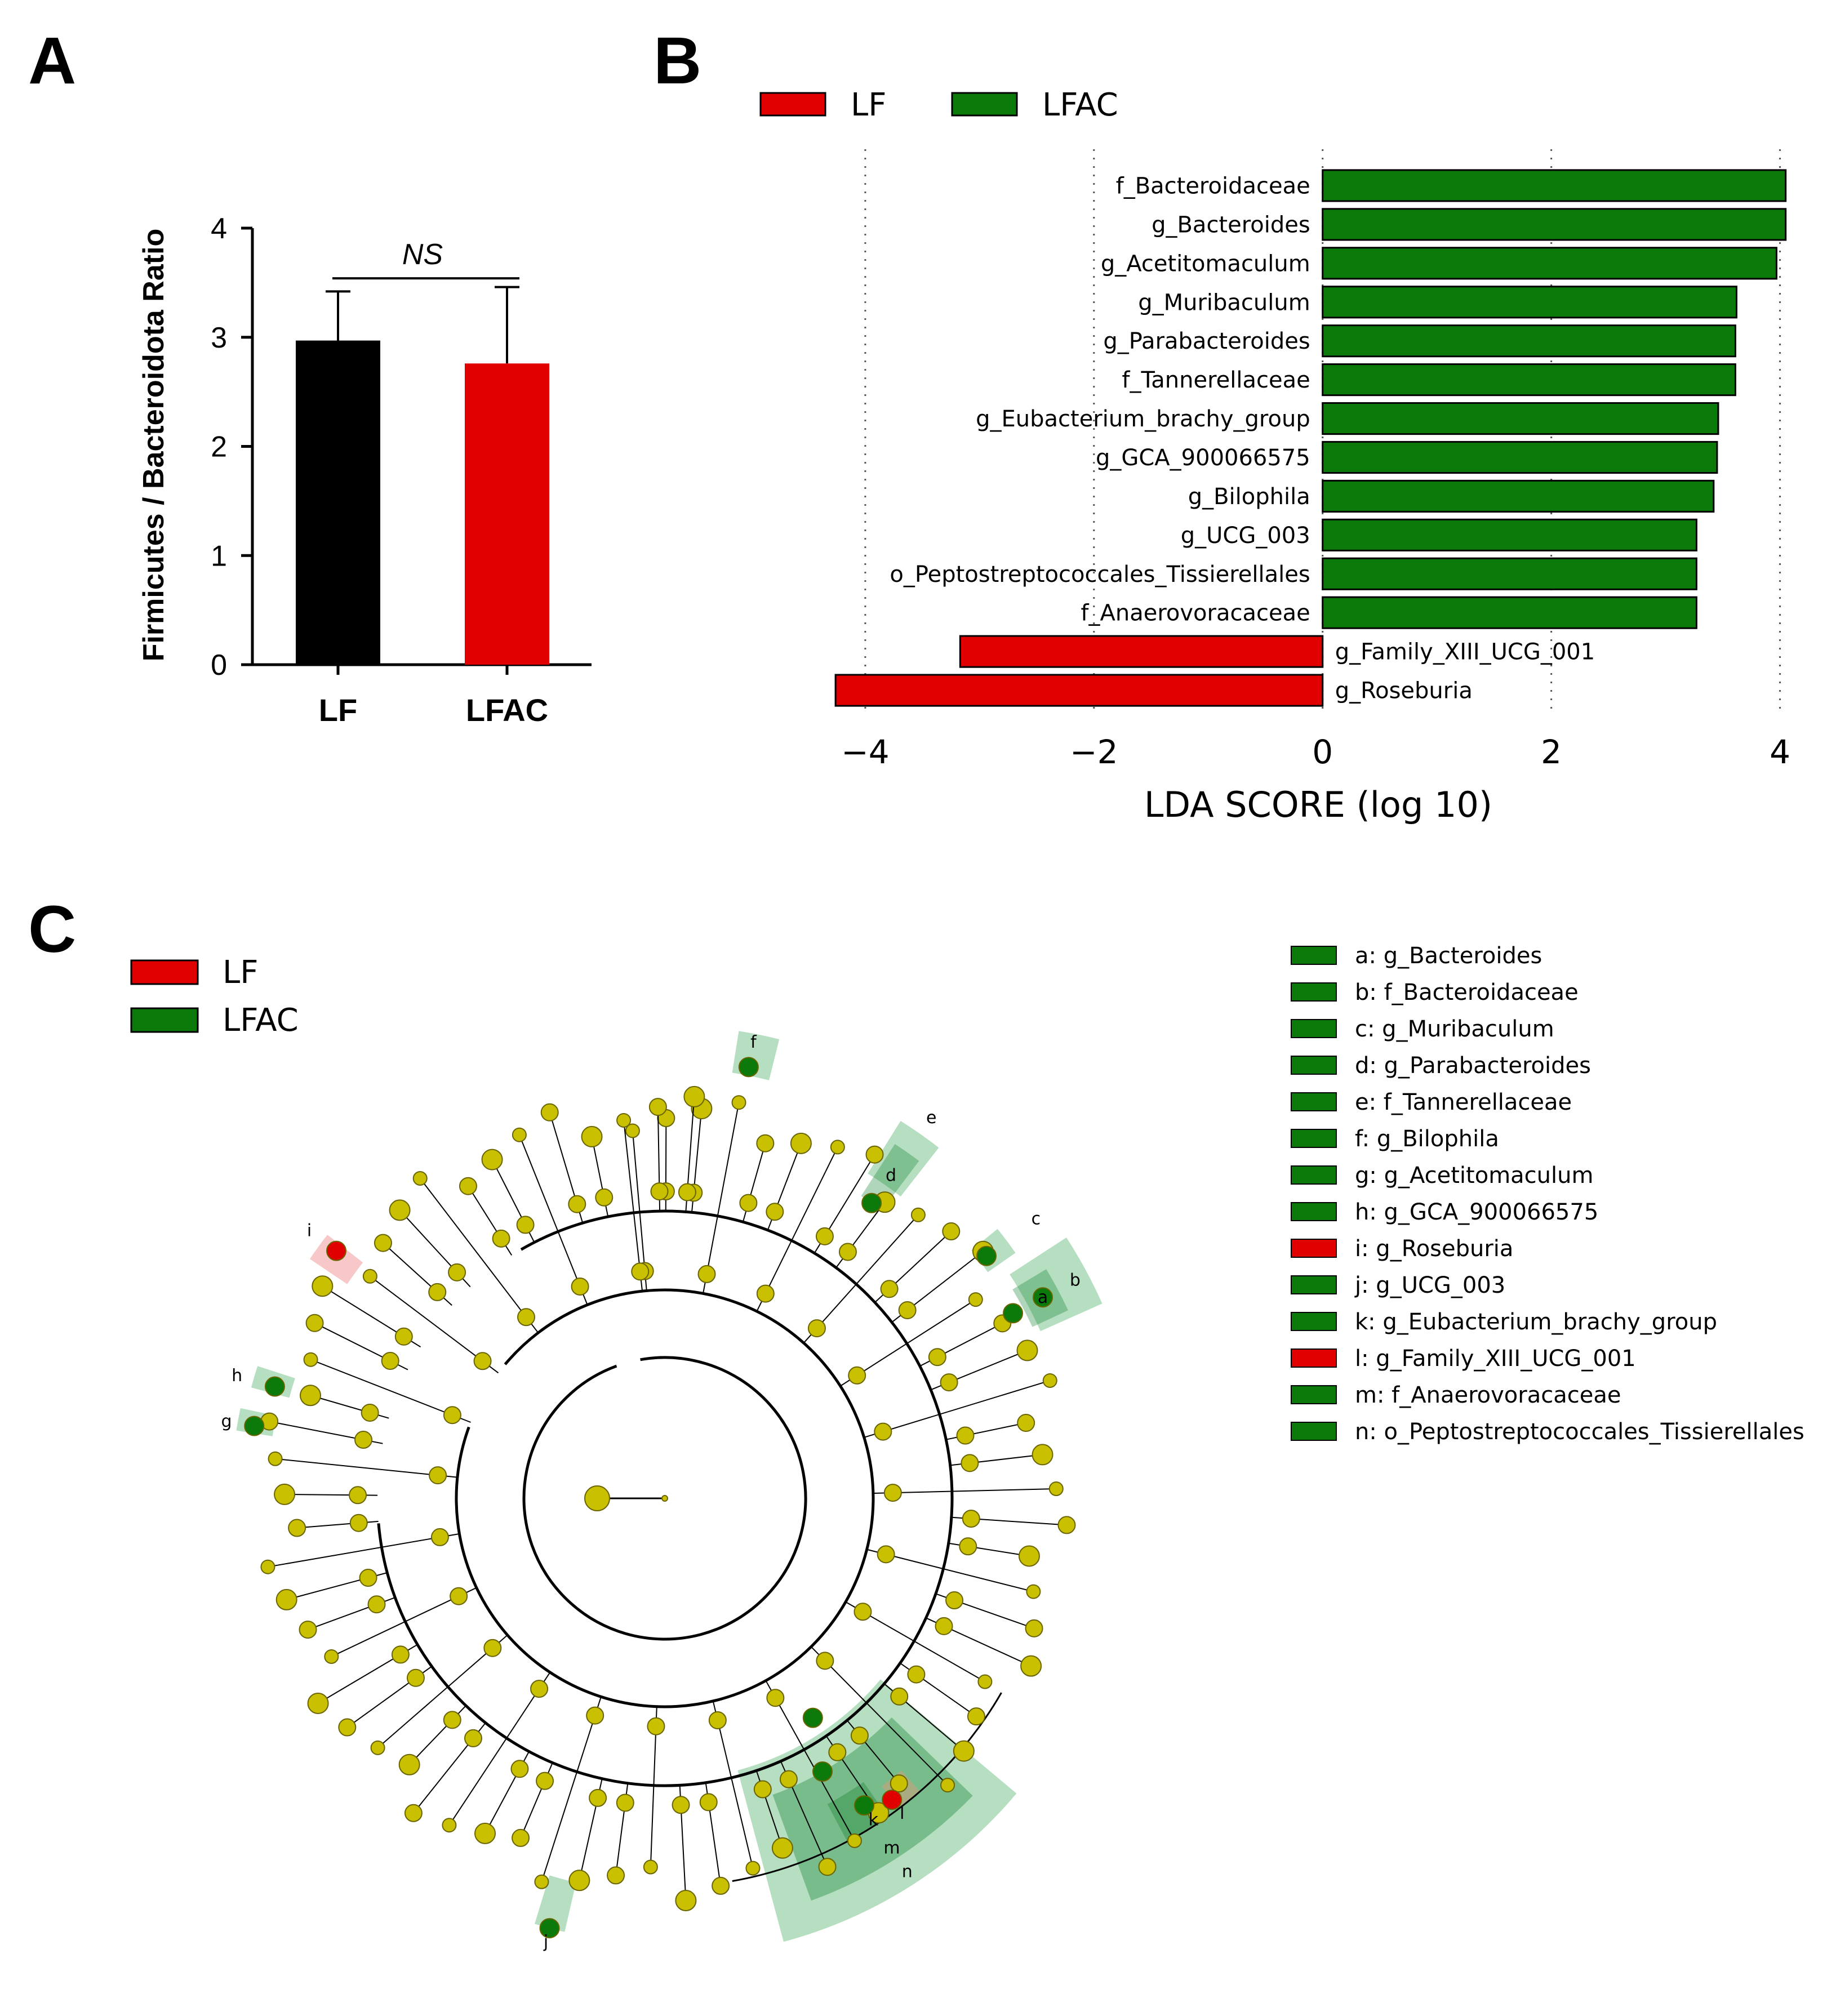  What do you see at coordinates (422, 254) in the screenshot?
I see `significance-label: NS` at bounding box center [422, 254].